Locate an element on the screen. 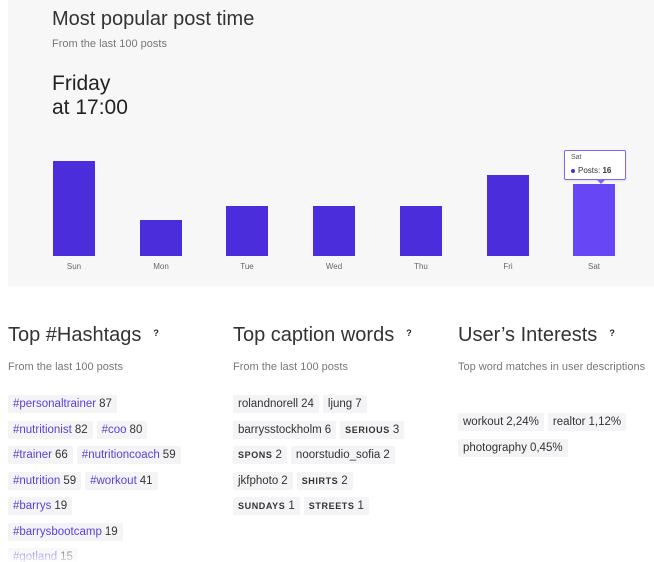 This screenshot has width=654, height=562. hashtag-chip-count: 19 is located at coordinates (111, 531).